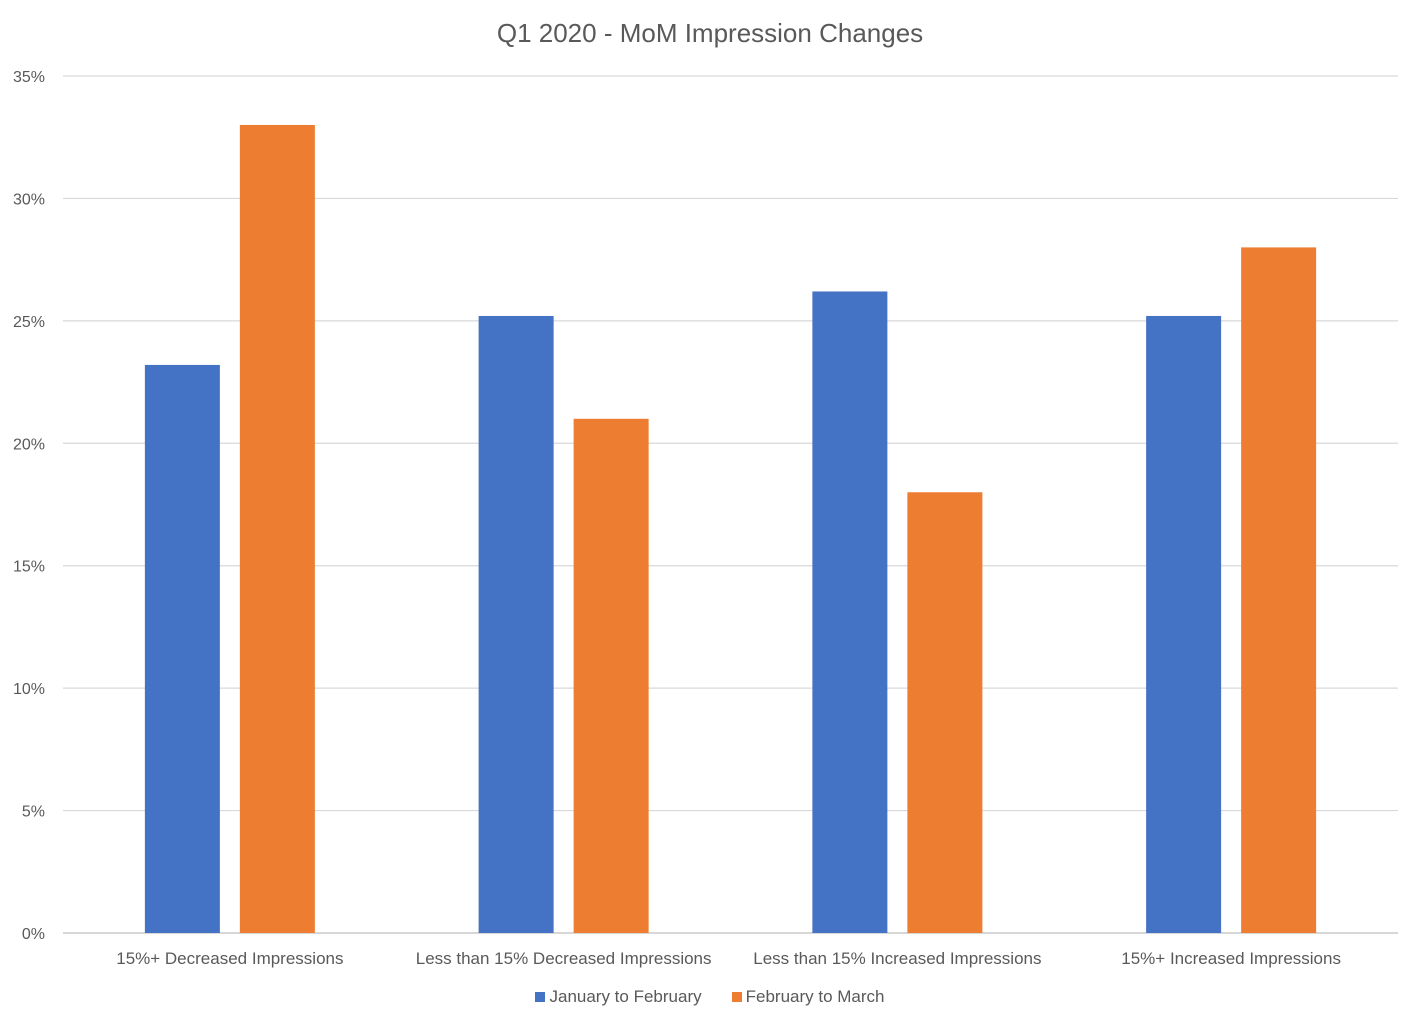 This screenshot has height=1029, width=1420. I want to click on y-tick-label: 35%, so click(29, 77).